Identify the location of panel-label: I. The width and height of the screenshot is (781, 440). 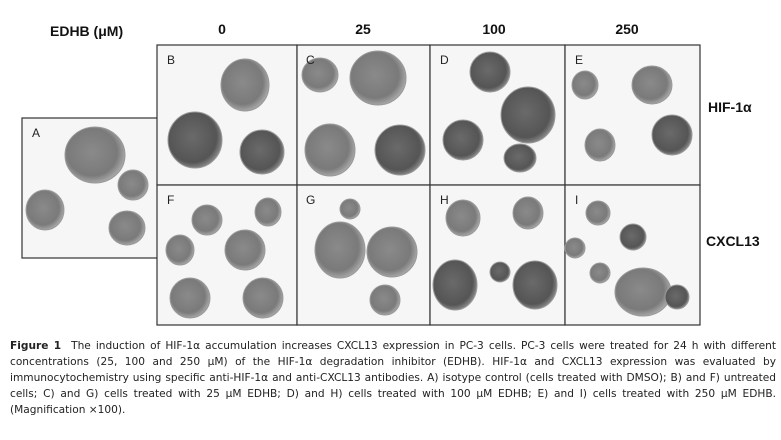
(576, 200).